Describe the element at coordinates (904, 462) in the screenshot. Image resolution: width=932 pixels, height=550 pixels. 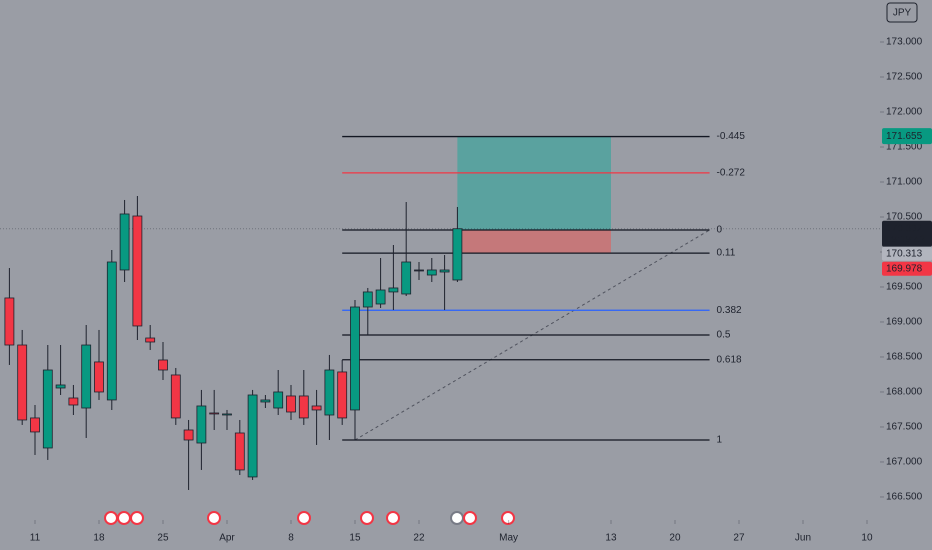
I see `y-tick-label: 167.000` at that location.